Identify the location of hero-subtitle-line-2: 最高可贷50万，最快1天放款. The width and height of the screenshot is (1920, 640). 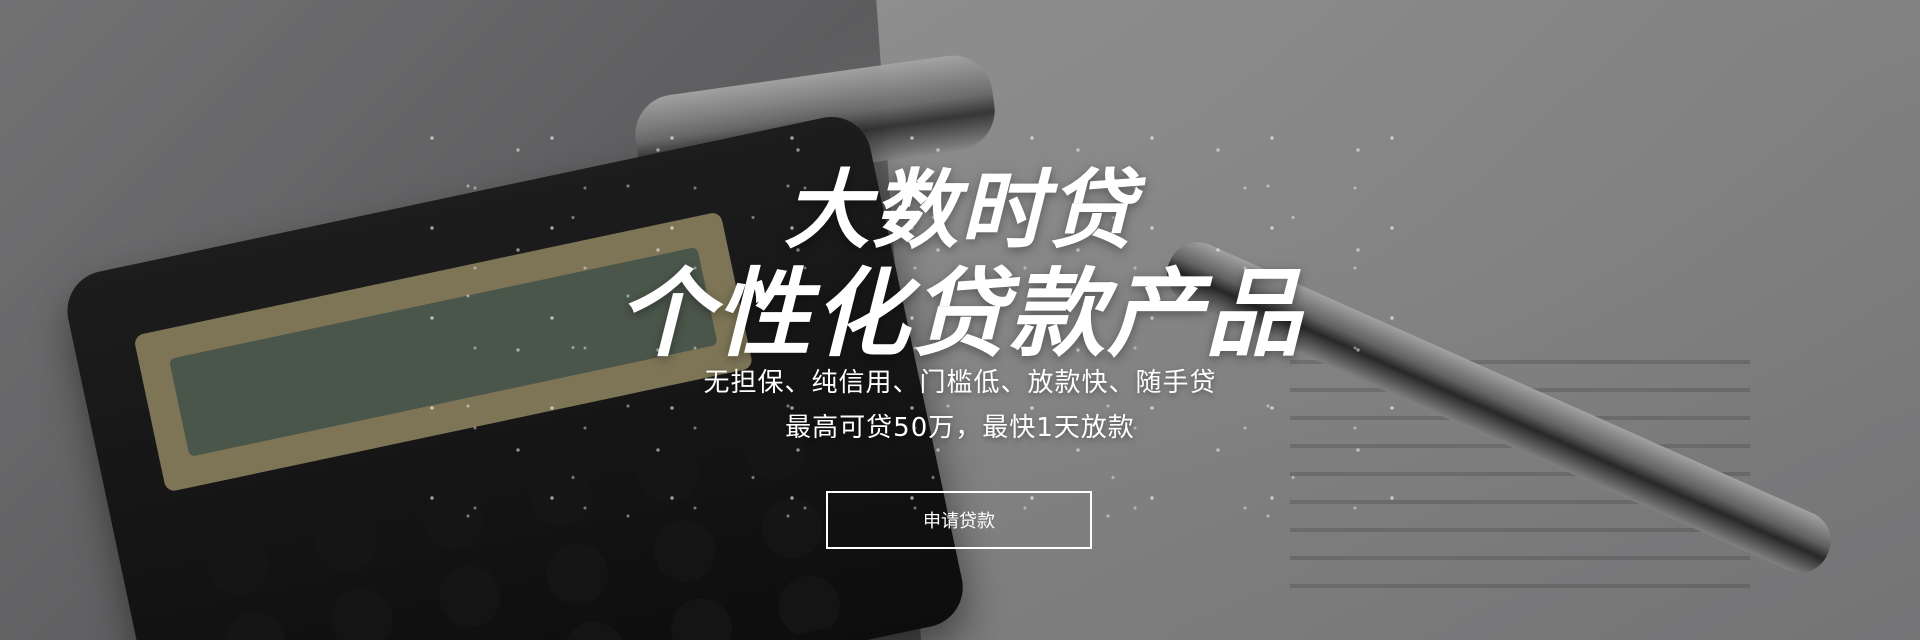
(960, 428).